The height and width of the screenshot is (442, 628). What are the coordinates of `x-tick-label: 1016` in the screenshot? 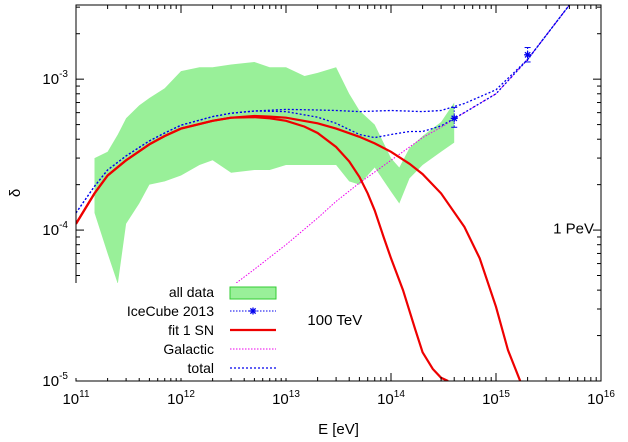 It's located at (601, 398).